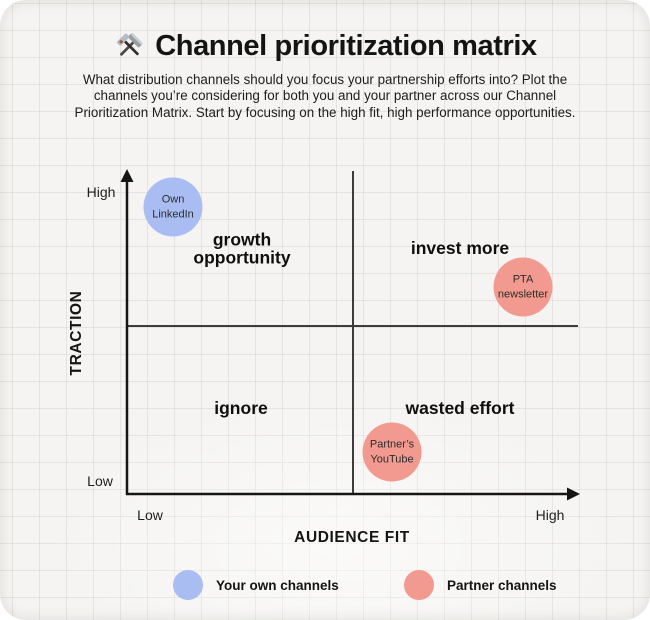 The image size is (650, 620). What do you see at coordinates (129, 47) in the screenshot?
I see `crossed-hammers-icon` at bounding box center [129, 47].